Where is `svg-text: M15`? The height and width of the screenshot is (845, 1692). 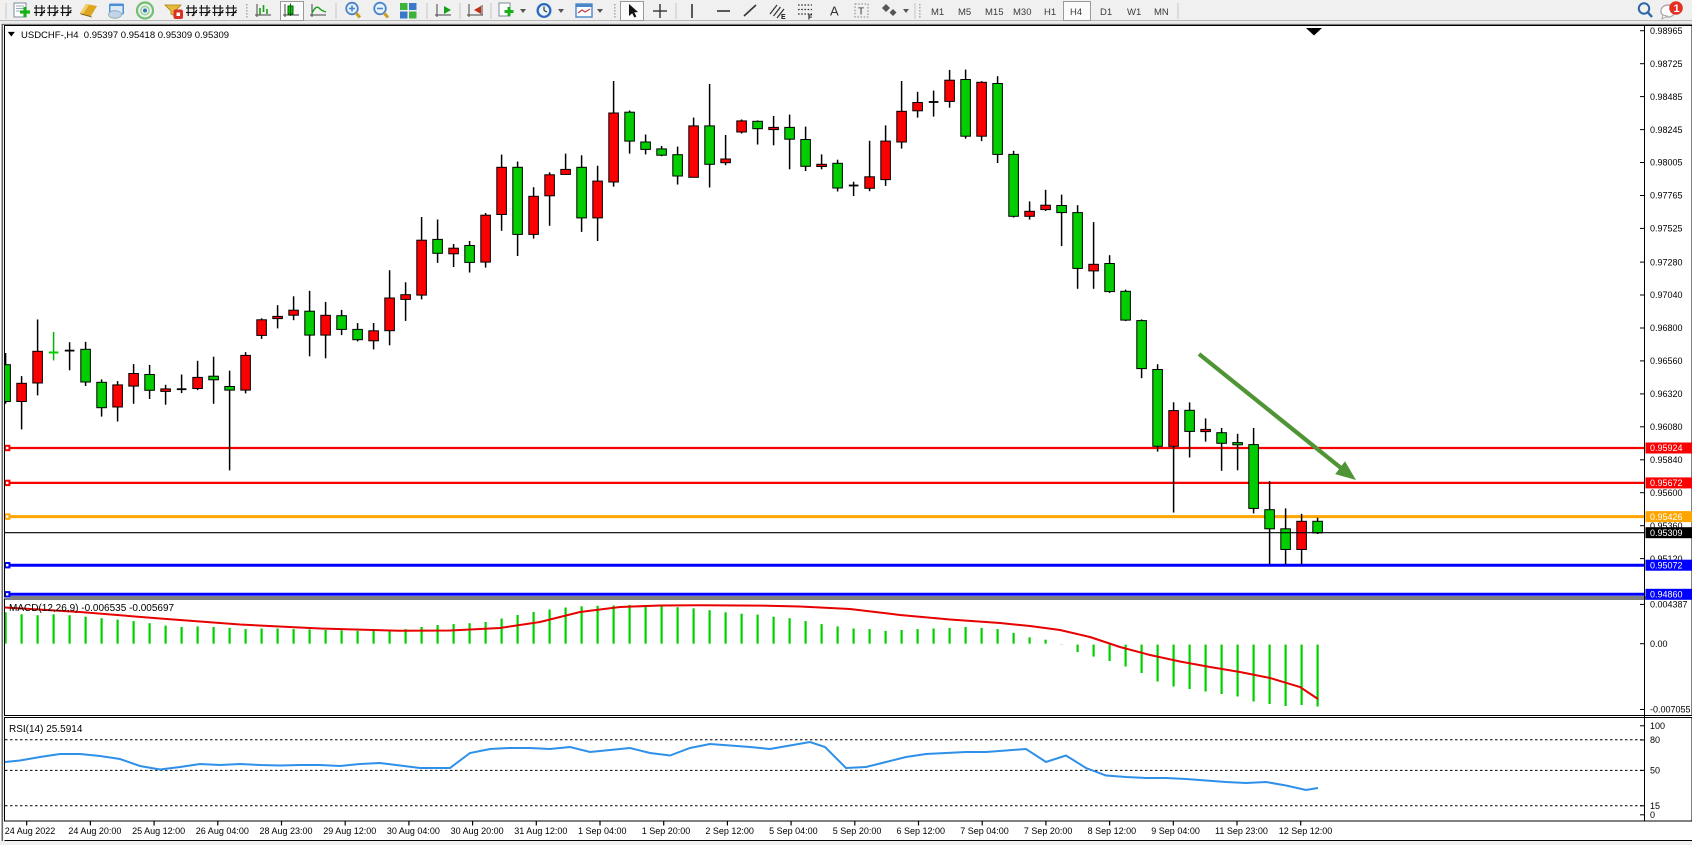
svg-text: M15 is located at coordinates (994, 12).